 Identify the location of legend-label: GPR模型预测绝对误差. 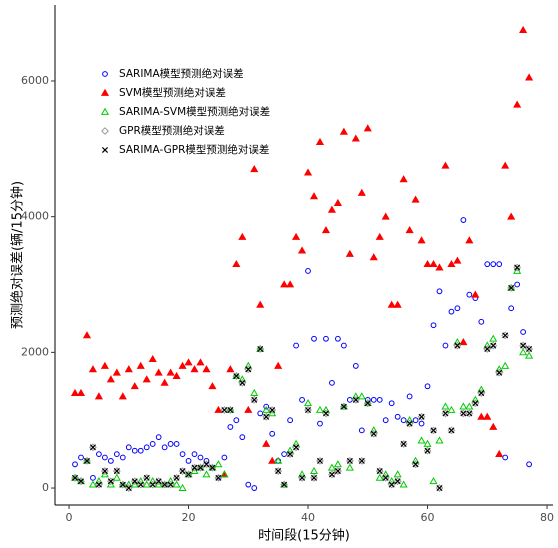
(172, 130).